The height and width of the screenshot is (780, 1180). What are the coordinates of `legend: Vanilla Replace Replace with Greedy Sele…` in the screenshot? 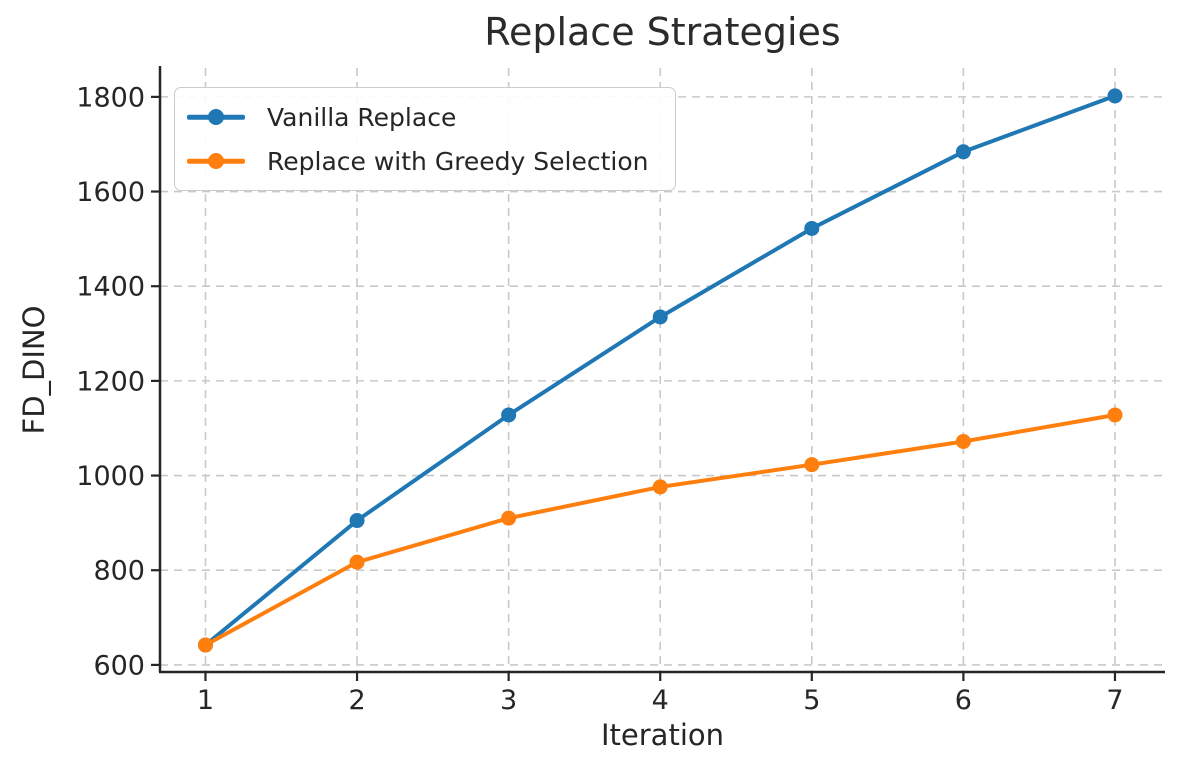 It's located at (425, 139).